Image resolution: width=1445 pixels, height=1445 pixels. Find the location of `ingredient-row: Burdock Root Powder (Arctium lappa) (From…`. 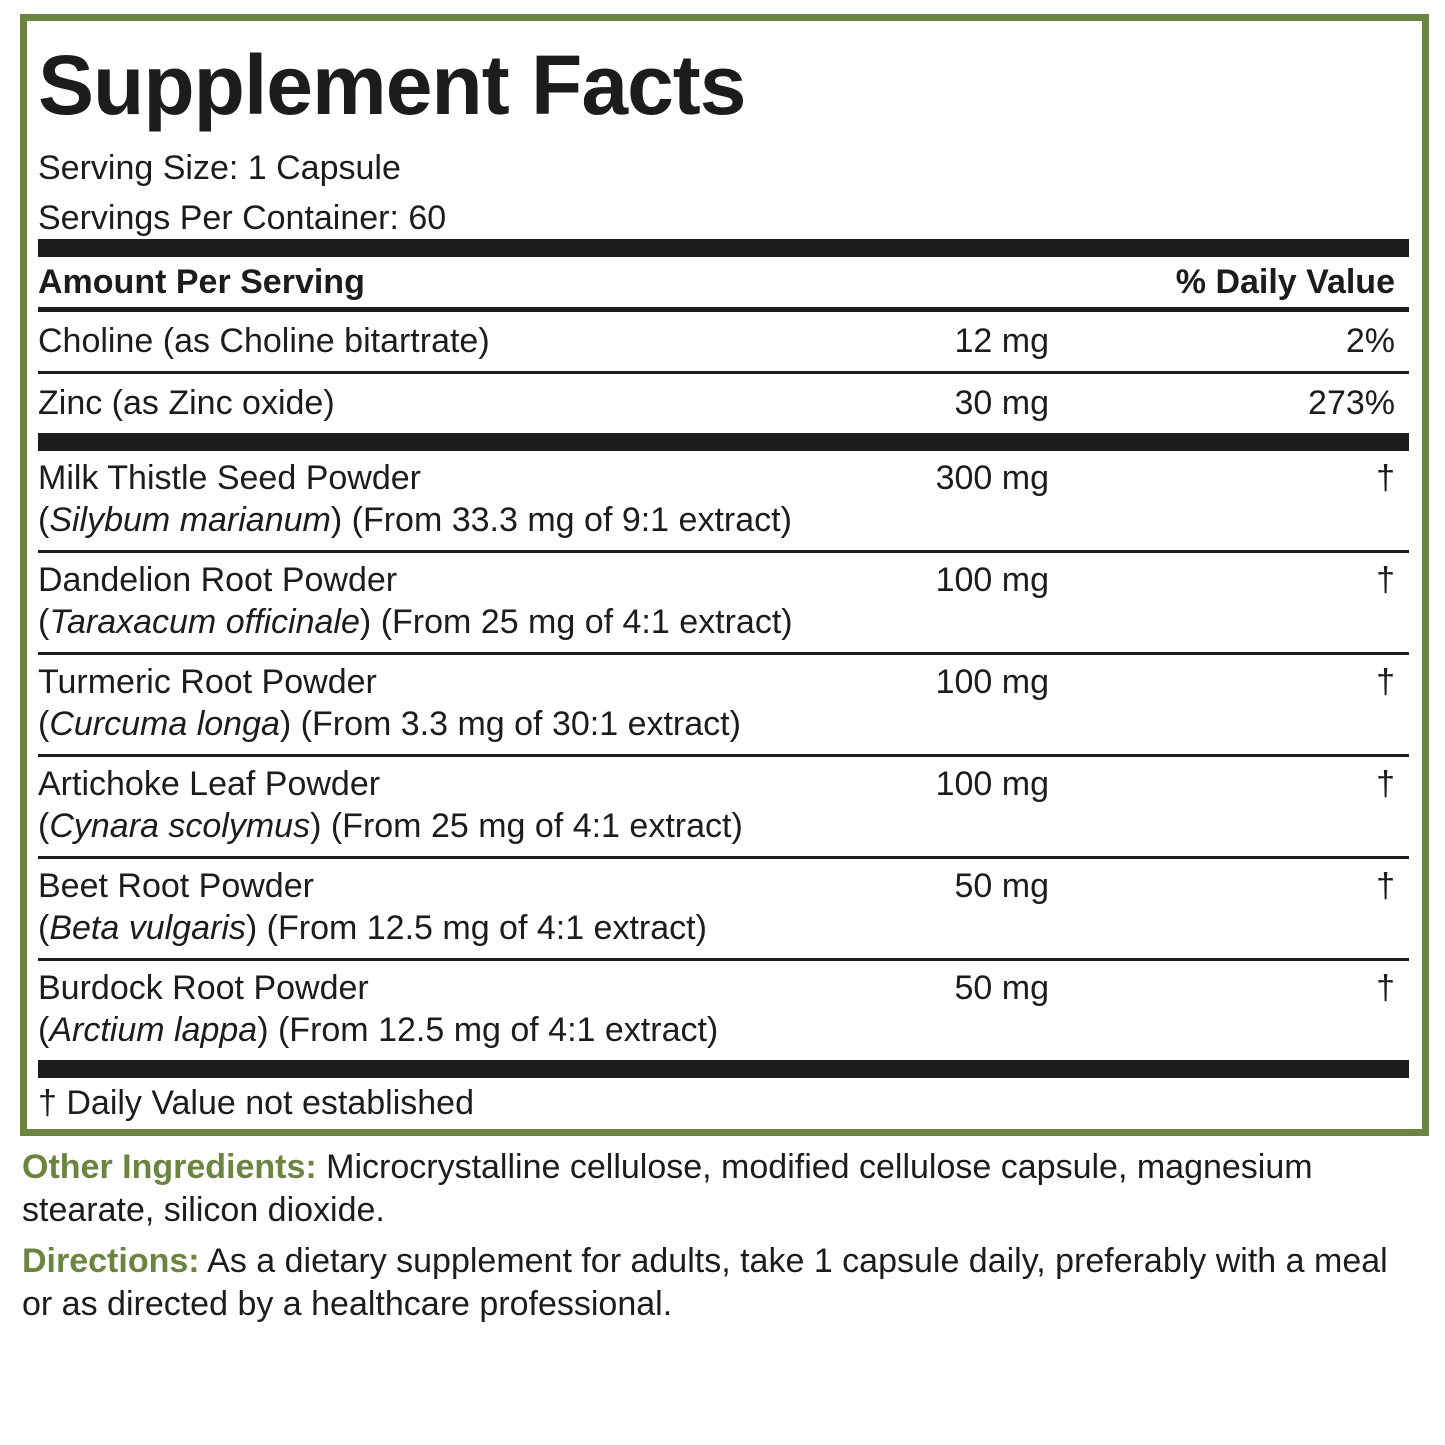

ingredient-row: Burdock Root Powder (Arctium lappa) (From… is located at coordinates (723, 1010).